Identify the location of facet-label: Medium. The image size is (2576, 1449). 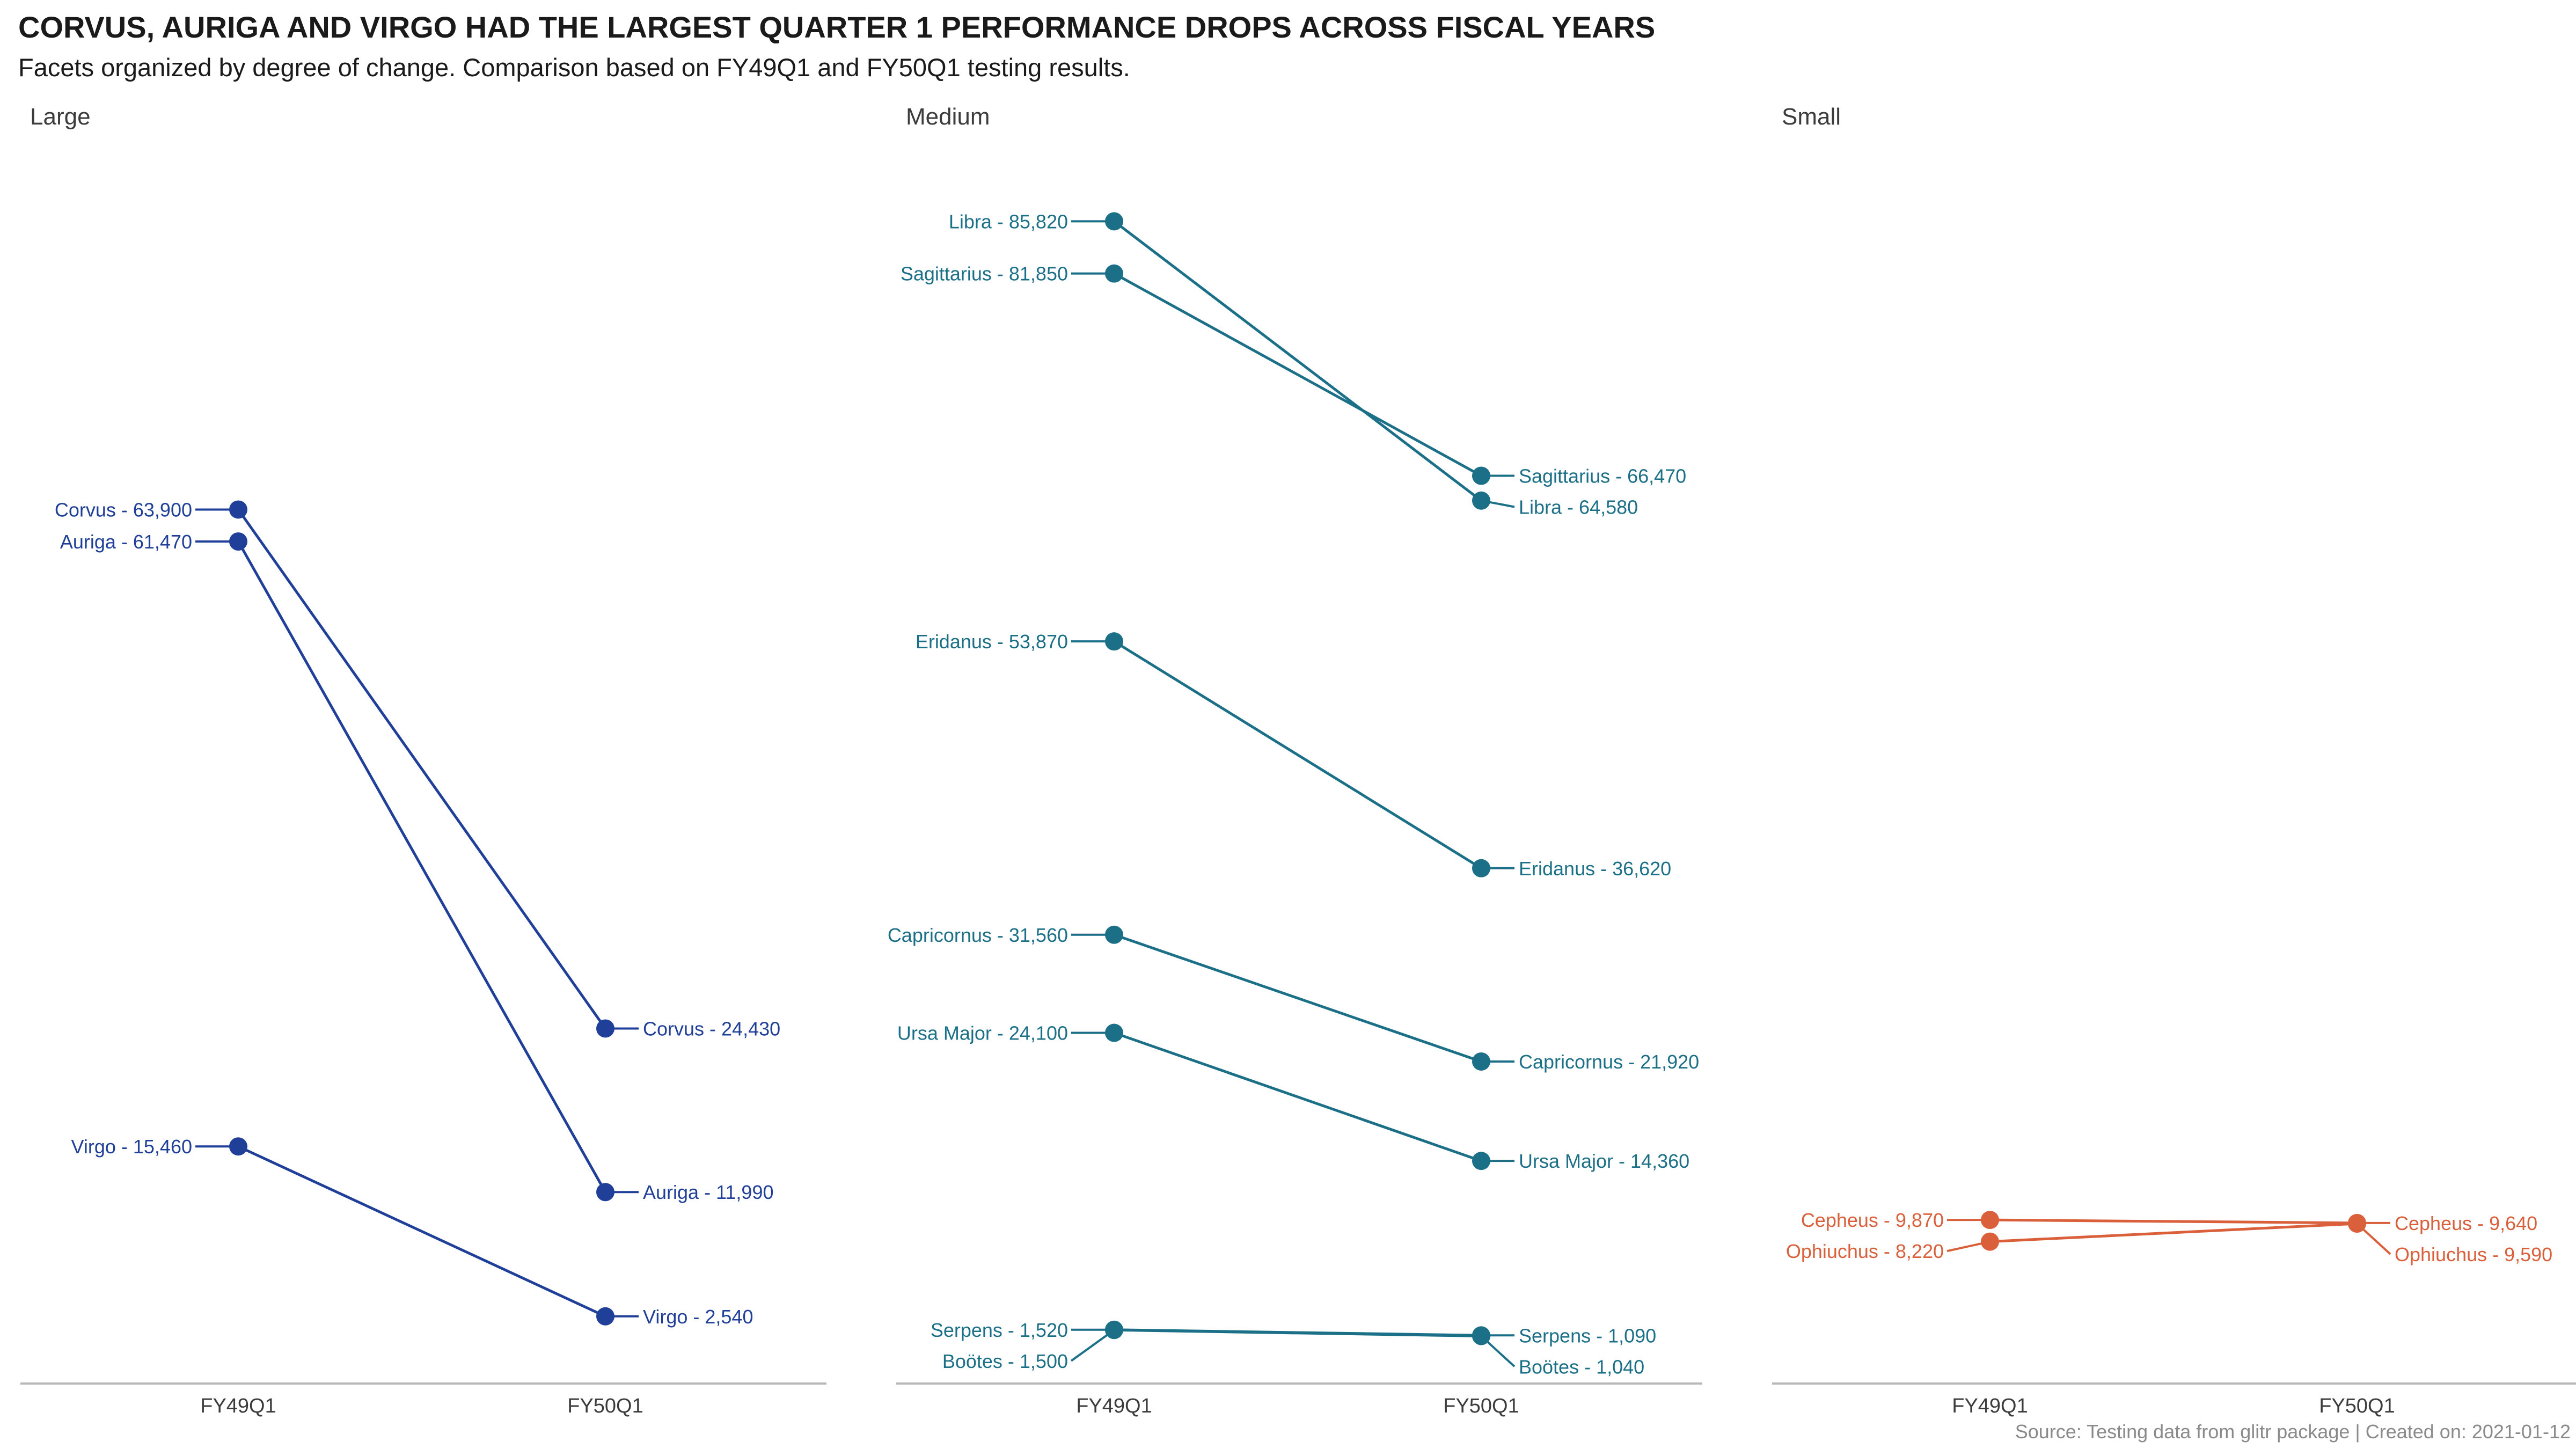
(948, 117).